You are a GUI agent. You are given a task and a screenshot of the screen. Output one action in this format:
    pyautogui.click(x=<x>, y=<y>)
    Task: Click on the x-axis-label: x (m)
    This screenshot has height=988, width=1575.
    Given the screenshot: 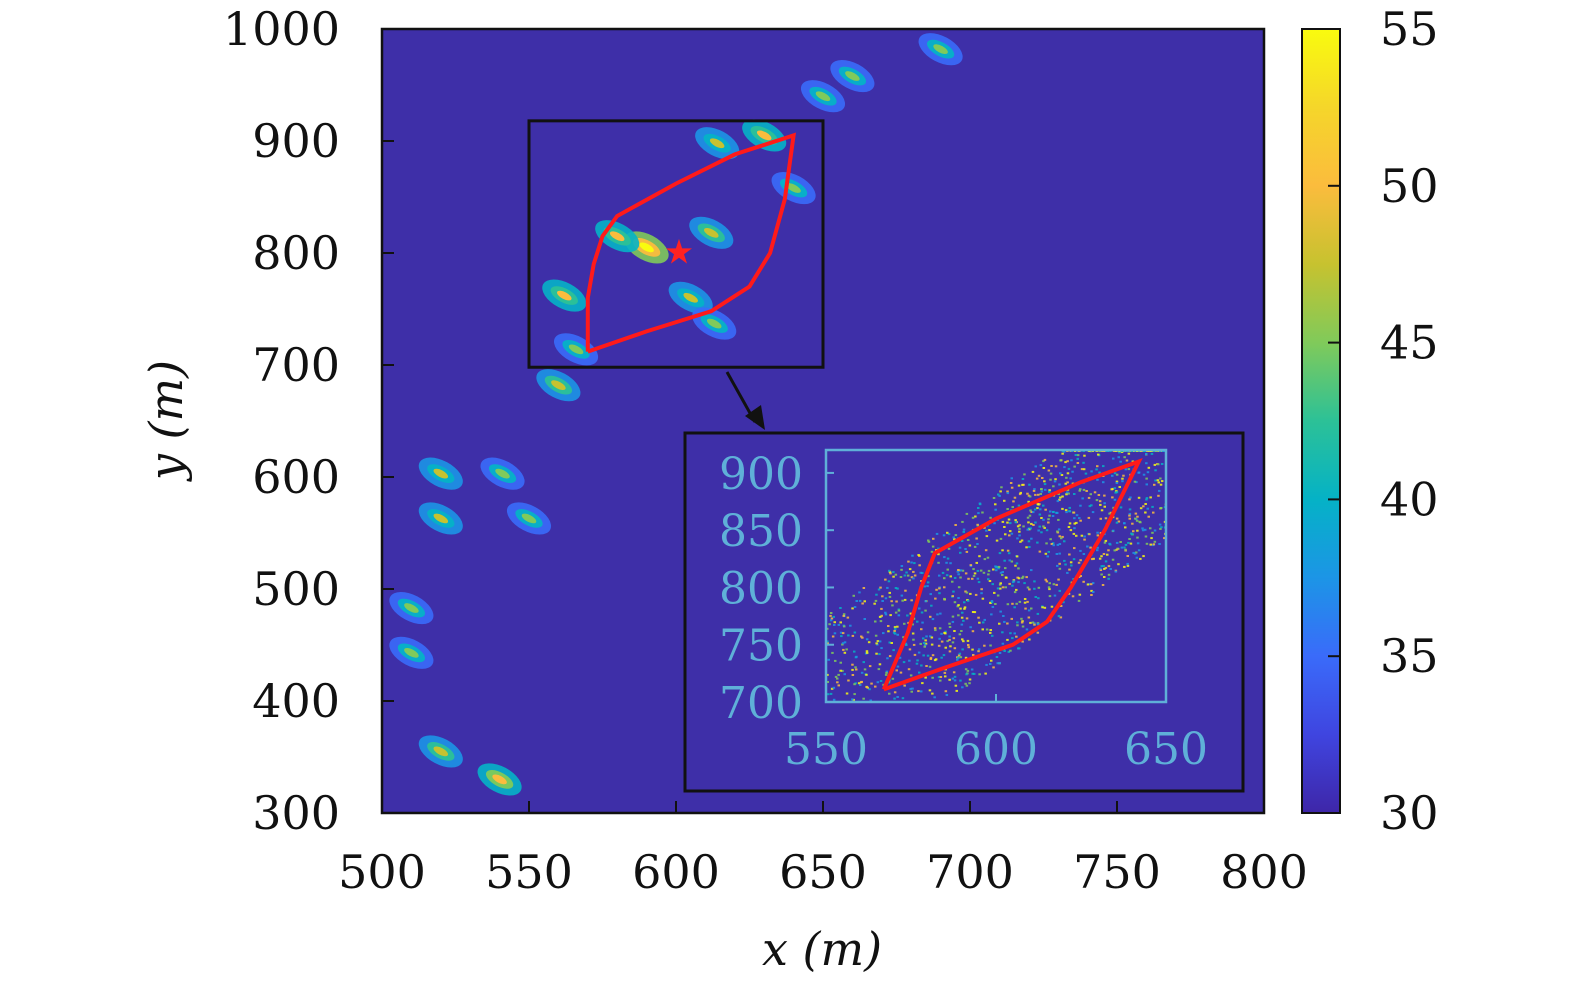 What is the action you would take?
    pyautogui.click(x=822, y=949)
    